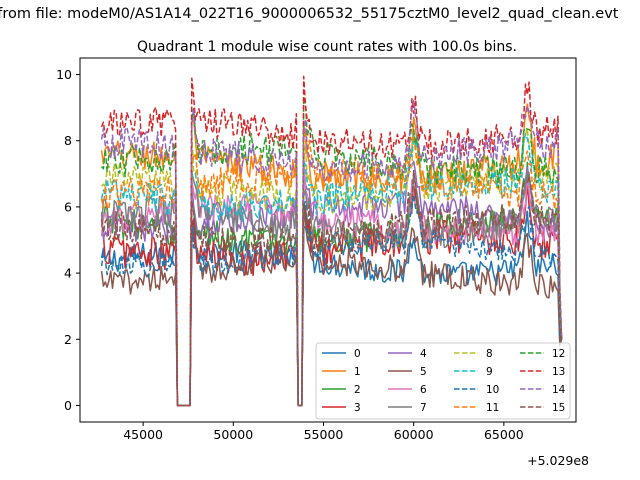 This screenshot has width=640, height=480. I want to click on x-tick-label: 55000, so click(324, 434).